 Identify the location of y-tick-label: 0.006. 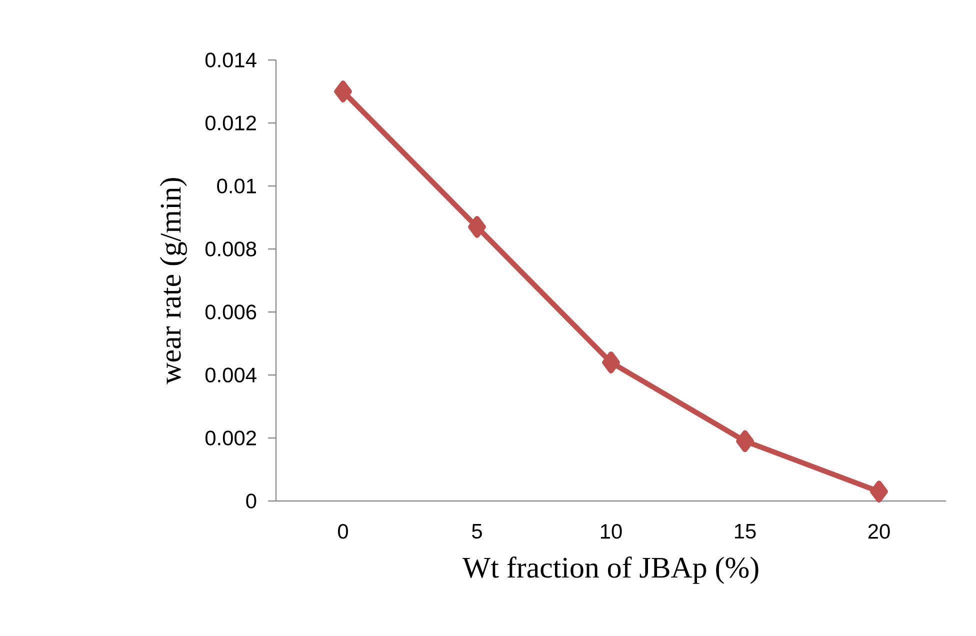
(230, 312).